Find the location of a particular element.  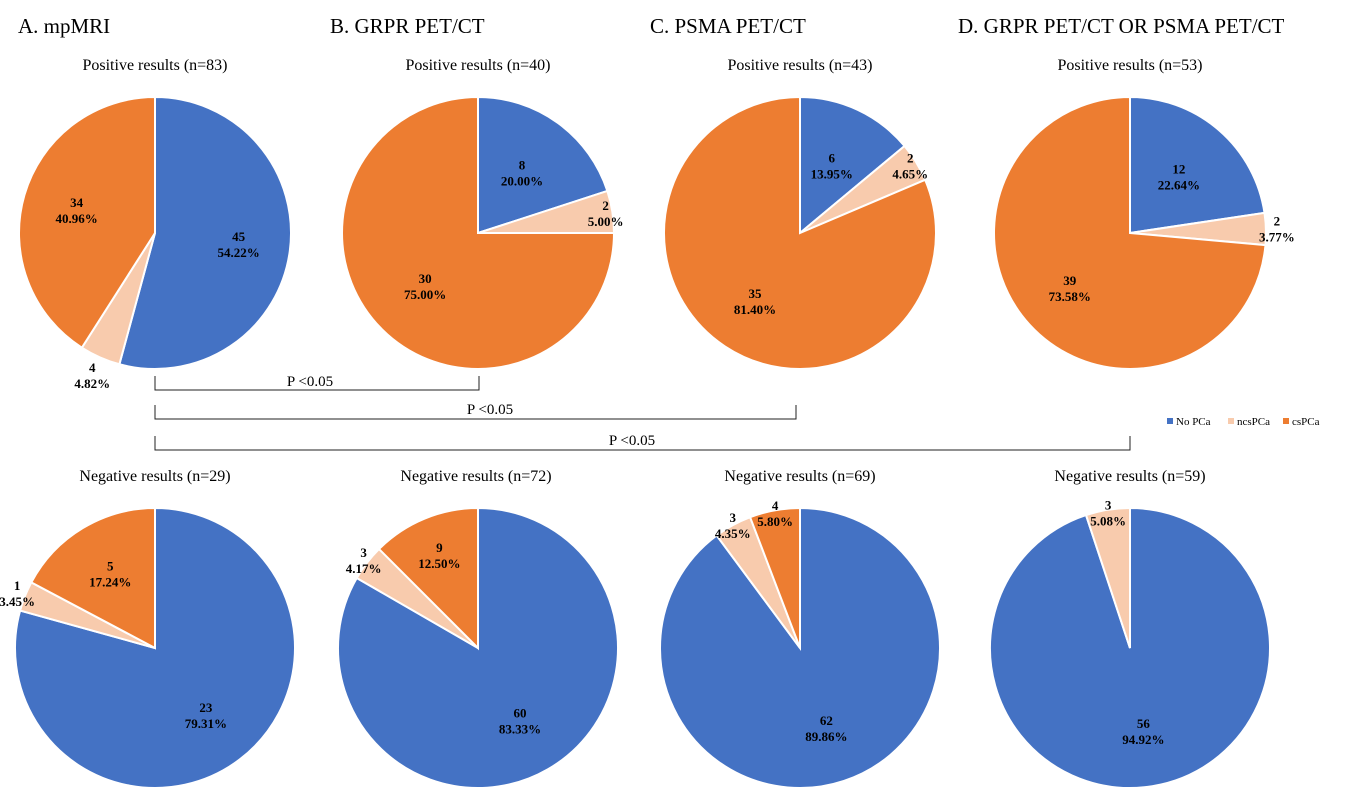

data-label-percent: 4.35% is located at coordinates (733, 533).